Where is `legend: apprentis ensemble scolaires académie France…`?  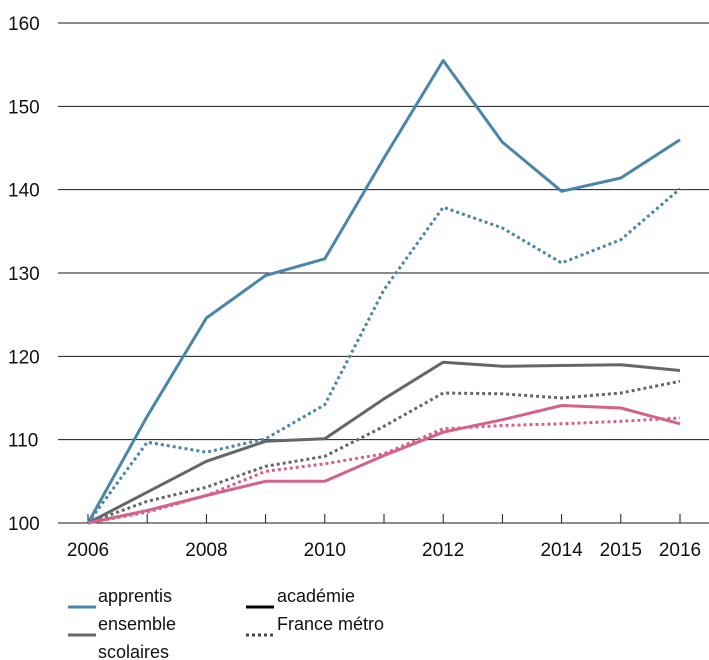 legend: apprentis ensemble scolaires académie France… is located at coordinates (226, 623).